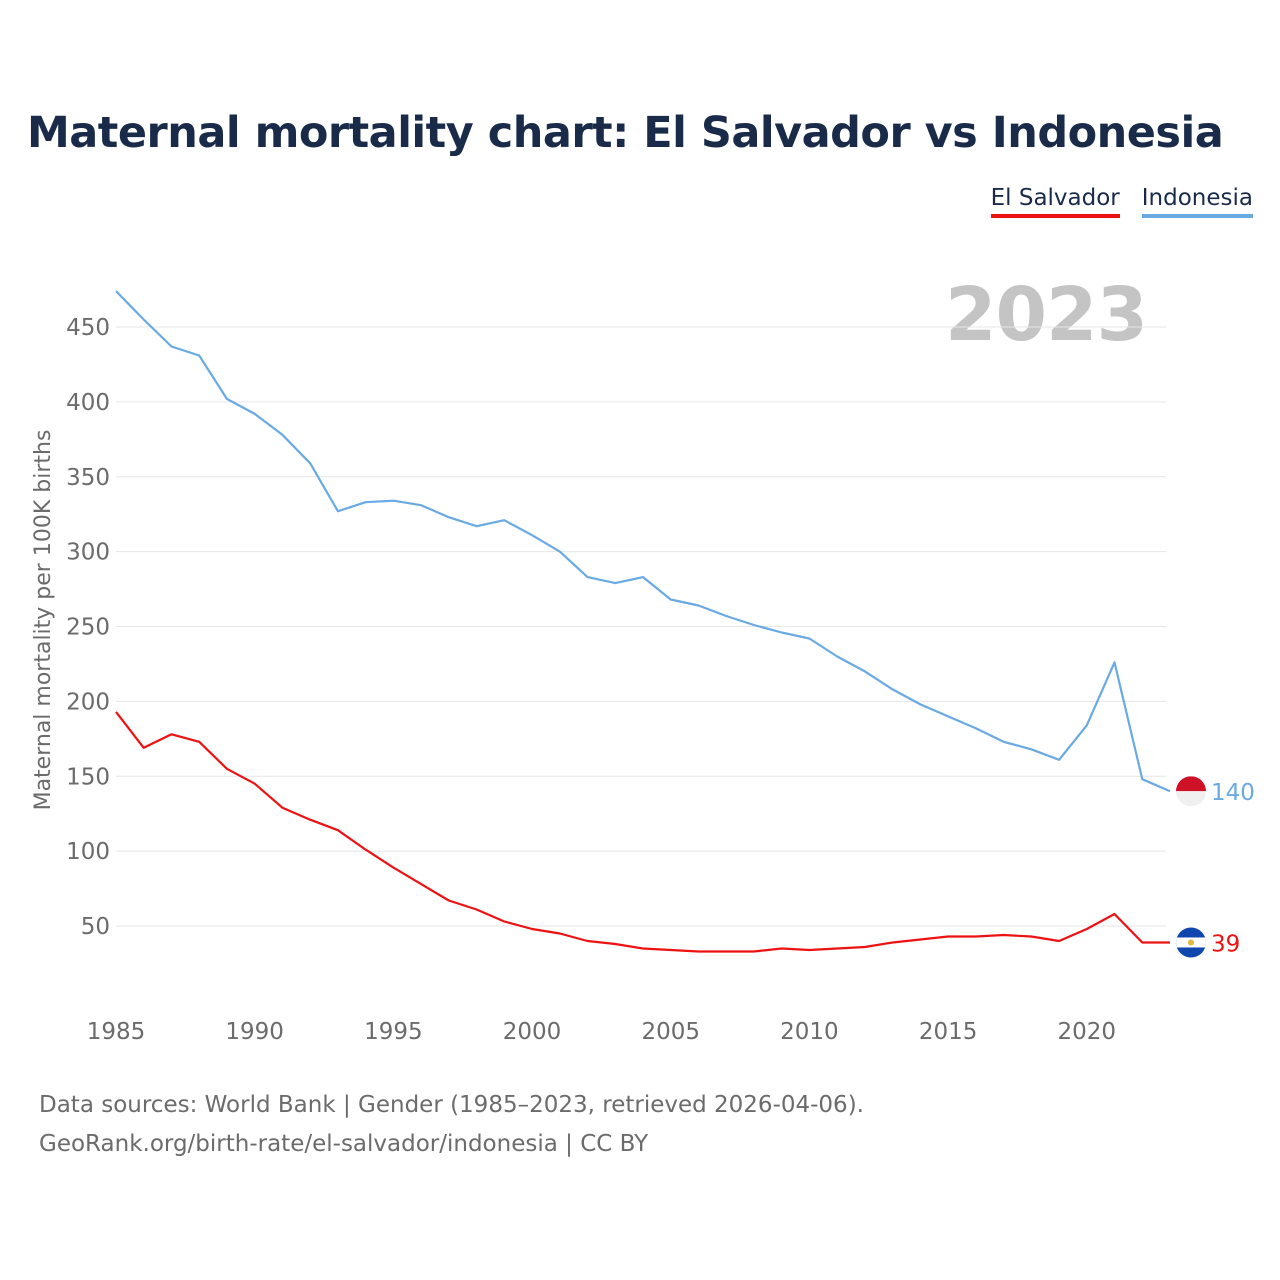  I want to click on x-tick-label: 2015, so click(948, 1032).